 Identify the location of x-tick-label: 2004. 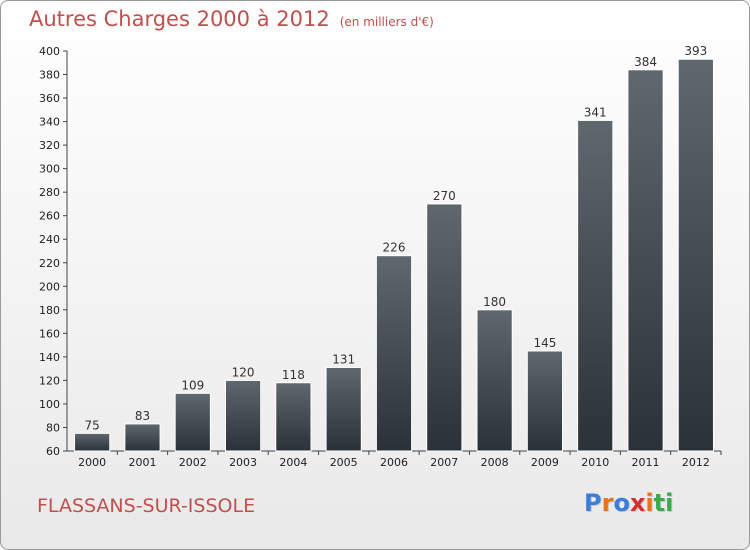
(293, 462).